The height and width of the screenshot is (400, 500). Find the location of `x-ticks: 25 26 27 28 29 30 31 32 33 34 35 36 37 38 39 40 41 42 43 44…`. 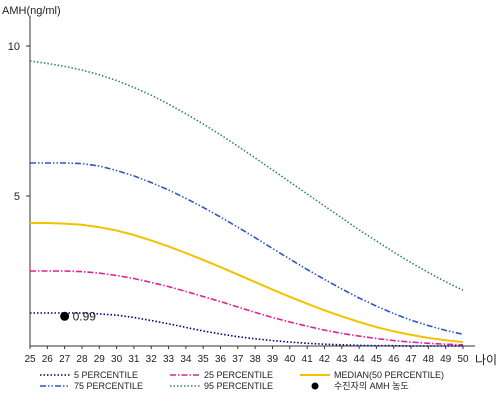

x-ticks: 25 26 27 28 29 30 31 32 33 34 35 36 37 38 39 40 41 42 43 44… is located at coordinates (246, 355).